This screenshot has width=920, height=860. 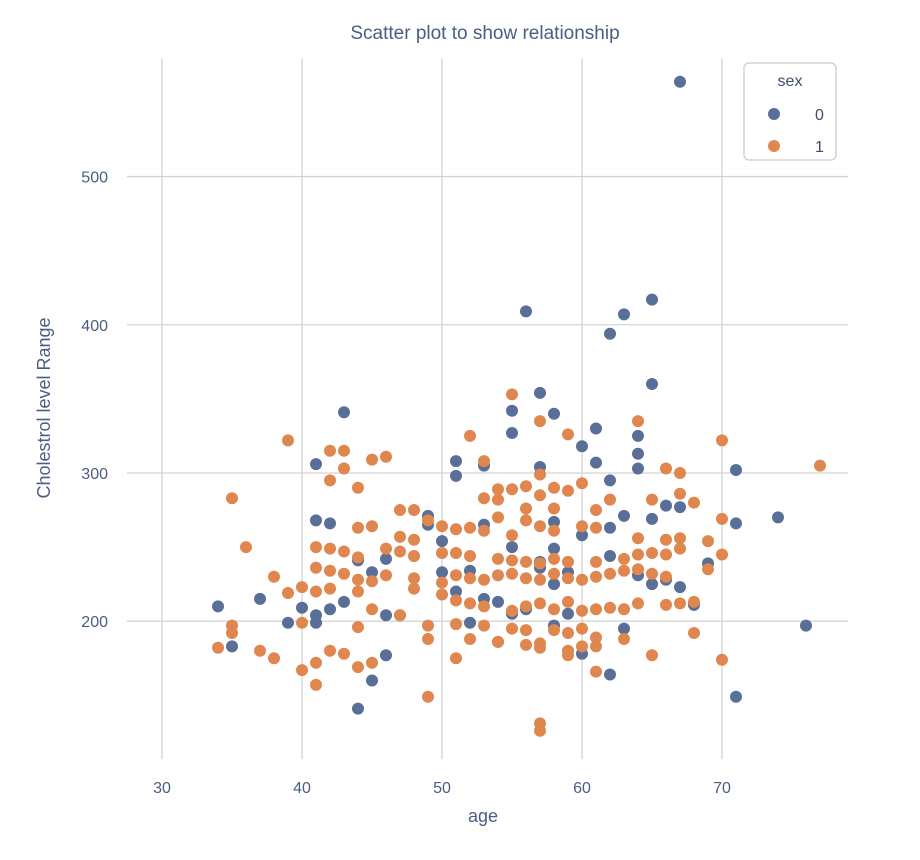 What do you see at coordinates (819, 147) in the screenshot?
I see `legend-label-1: 1` at bounding box center [819, 147].